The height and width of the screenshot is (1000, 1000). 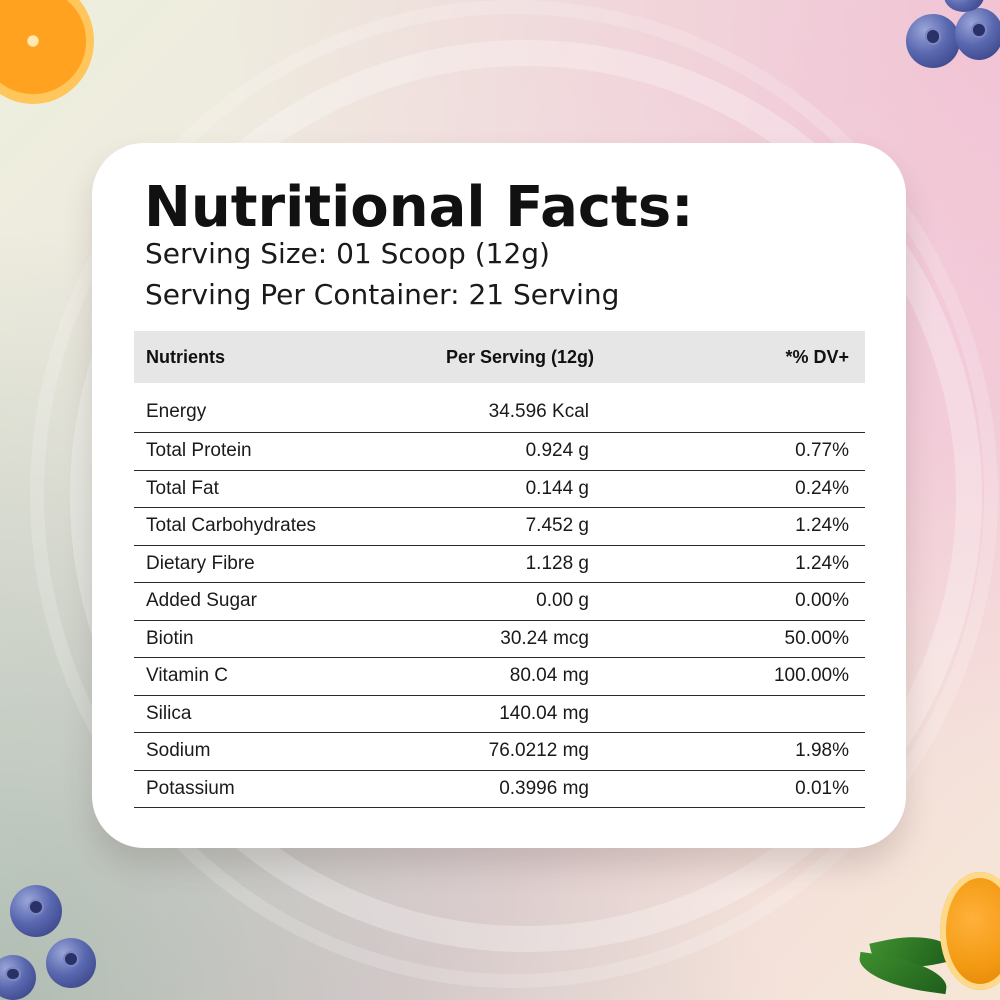 I want to click on header-nutrients: Nutrients, so click(x=186, y=356).